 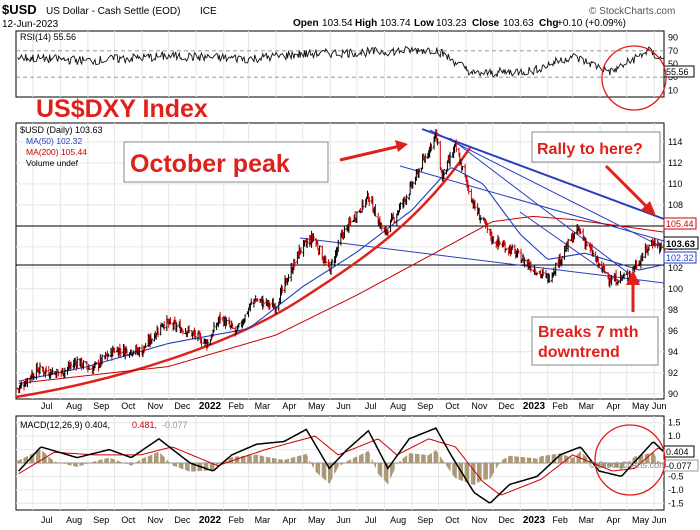 What do you see at coordinates (341, 465) in the screenshot?
I see `macd-signal-line` at bounding box center [341, 465].